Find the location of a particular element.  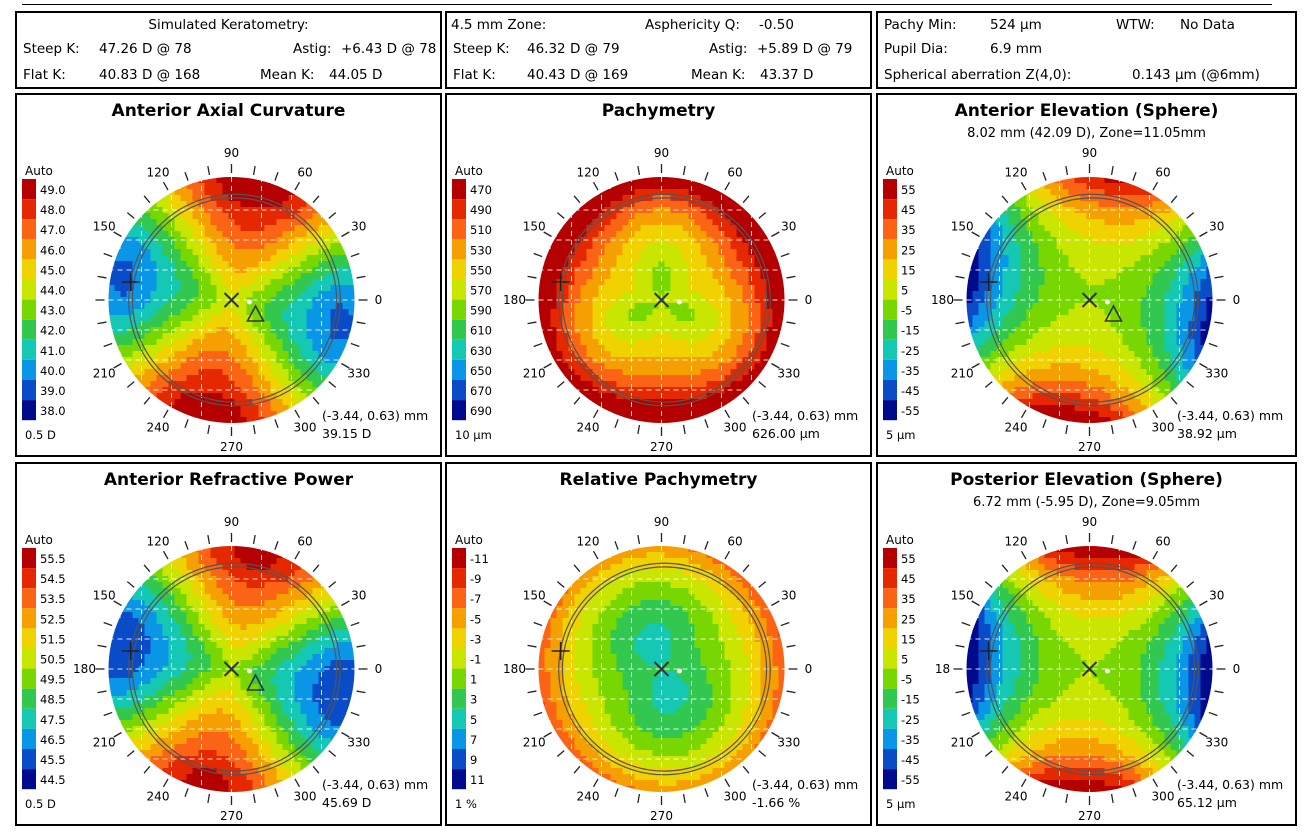

scale-swatch is located at coordinates (890, 329).